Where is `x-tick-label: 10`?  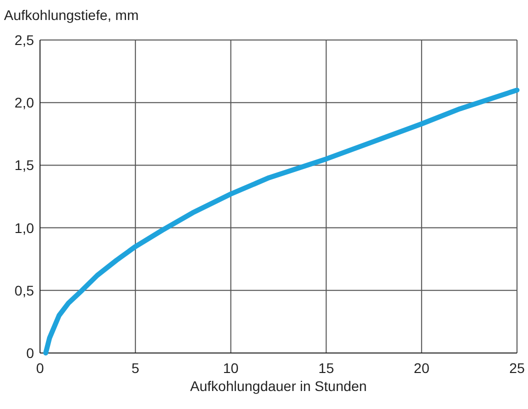
x-tick-label: 10 is located at coordinates (231, 368).